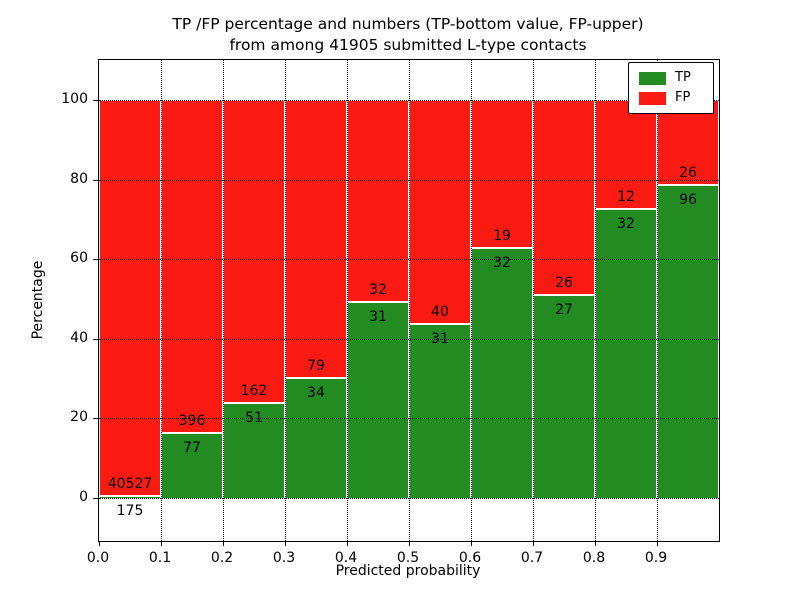 This screenshot has width=800, height=600. Describe the element at coordinates (626, 196) in the screenshot. I see `fp-count-label: 12` at that location.